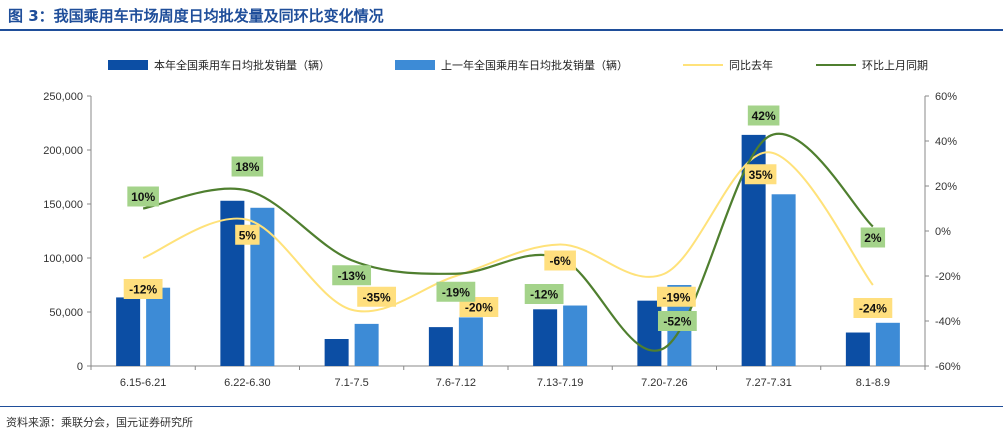 The width and height of the screenshot is (1003, 435). I want to click on legend-label: 环比上月同期, so click(895, 65).